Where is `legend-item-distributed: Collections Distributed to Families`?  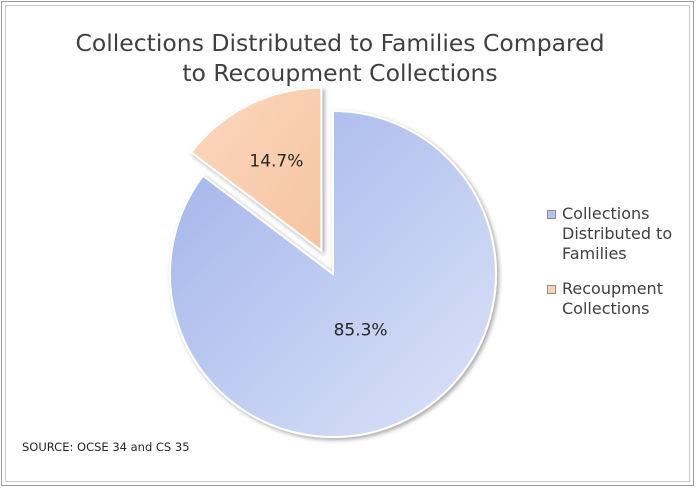 legend-item-distributed: Collections Distributed to Families is located at coordinates (615, 234).